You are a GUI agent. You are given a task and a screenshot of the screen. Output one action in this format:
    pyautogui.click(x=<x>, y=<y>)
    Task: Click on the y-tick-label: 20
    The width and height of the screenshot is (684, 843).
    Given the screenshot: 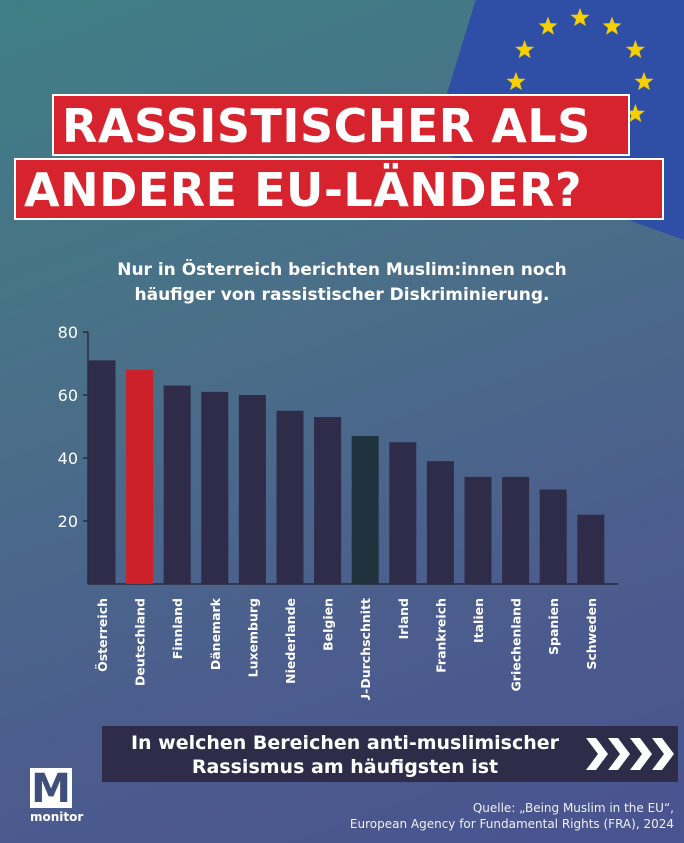 What is the action you would take?
    pyautogui.click(x=68, y=521)
    